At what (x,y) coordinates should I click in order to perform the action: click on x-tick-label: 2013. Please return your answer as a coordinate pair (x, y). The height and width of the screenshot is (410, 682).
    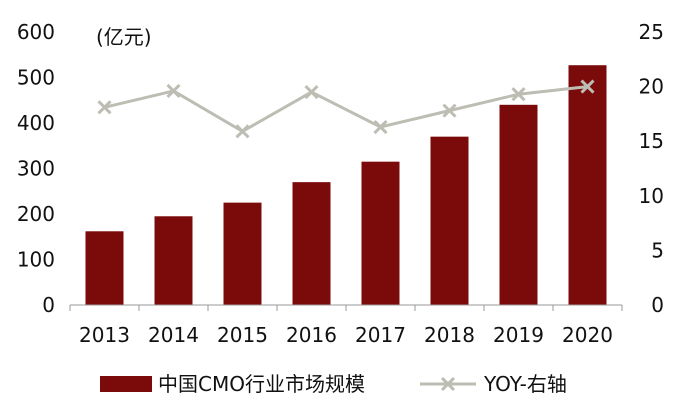
    Looking at the image, I should click on (104, 335).